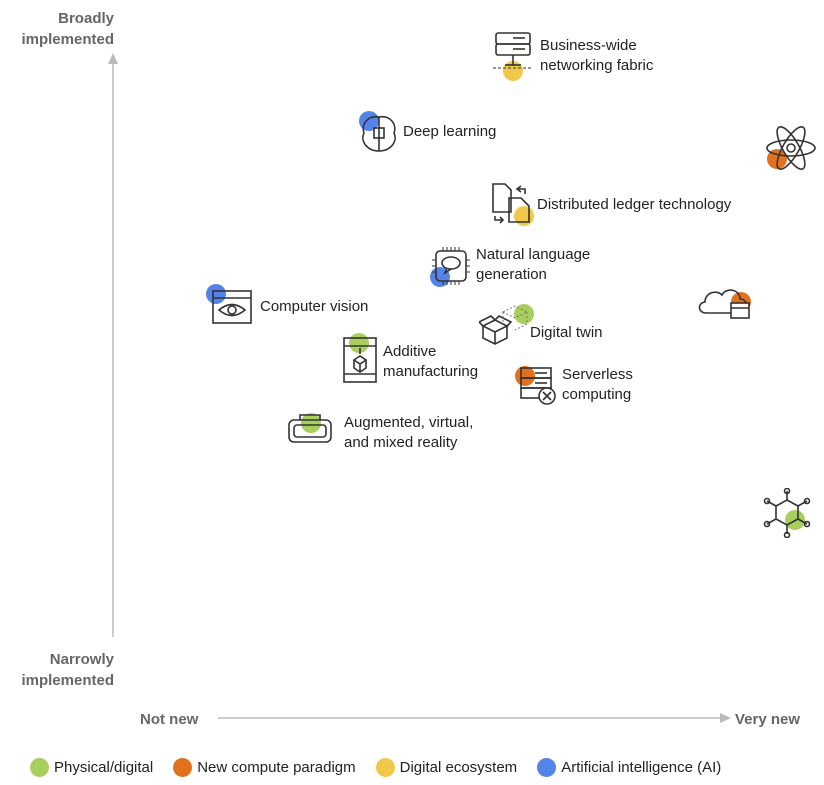 The width and height of the screenshot is (824, 785). Describe the element at coordinates (104, 767) in the screenshot. I see `legend-label: Physical/digital` at that location.